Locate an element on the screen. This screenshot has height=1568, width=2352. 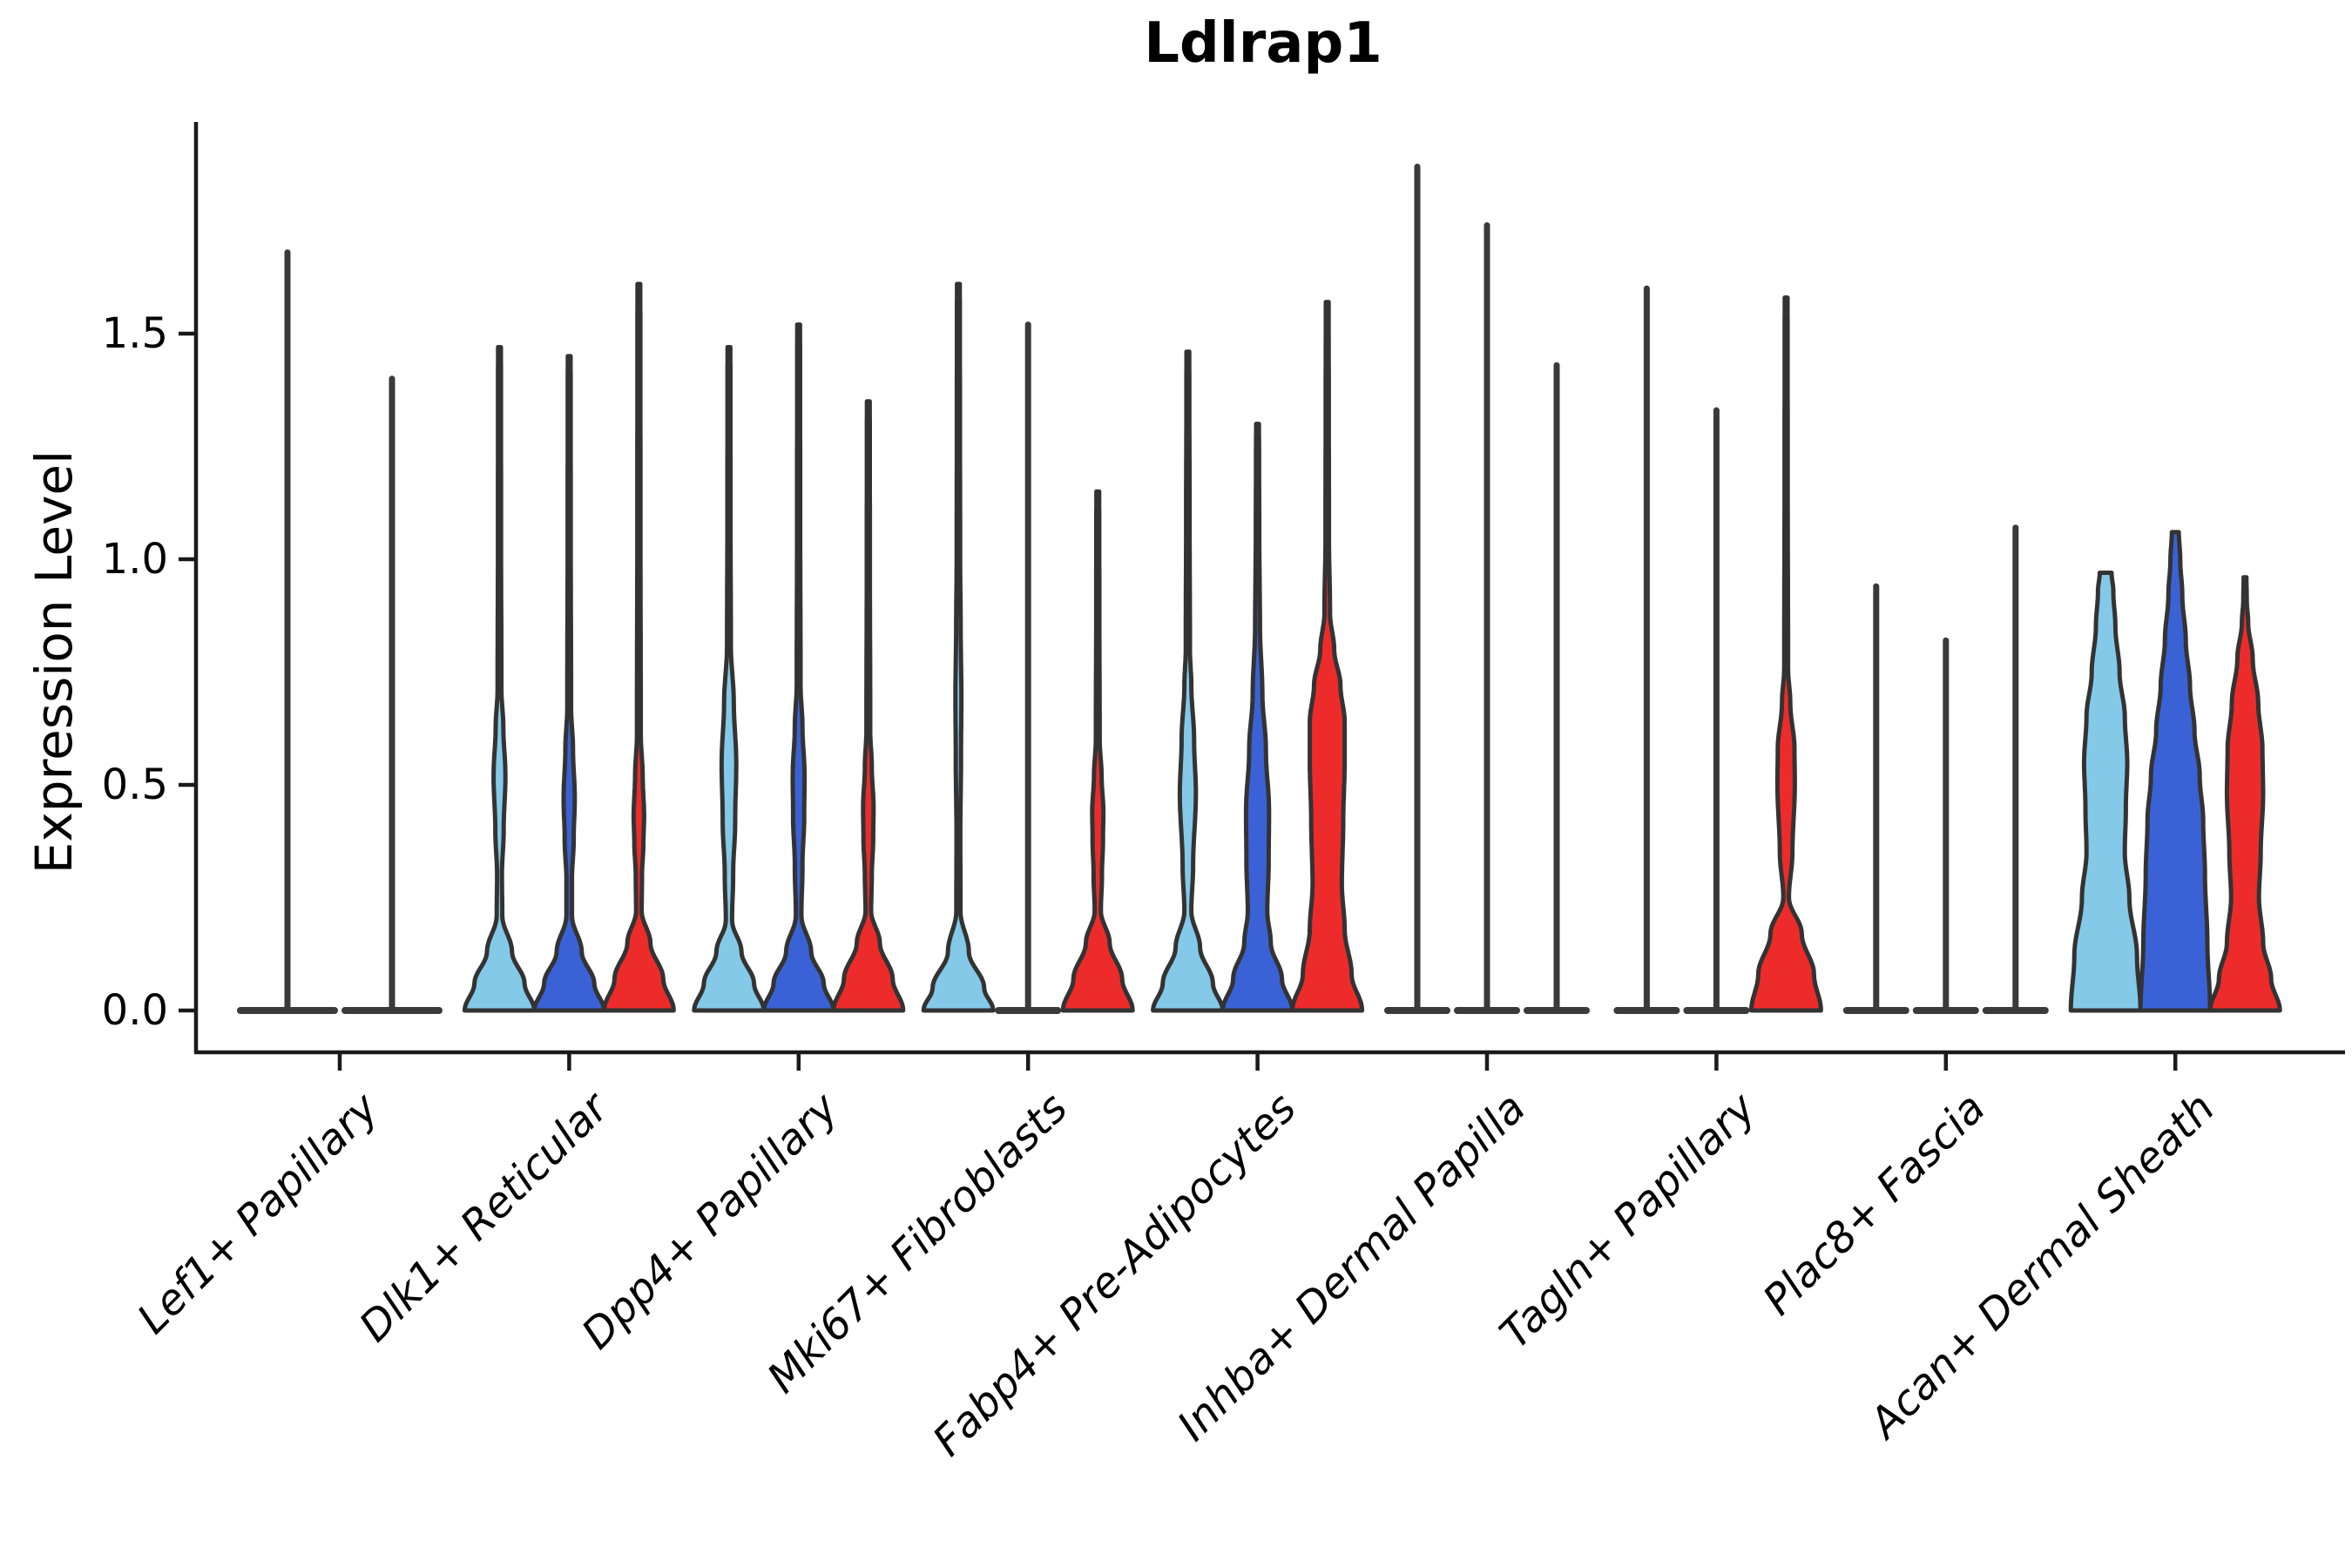
y-axis-label: Expression Level is located at coordinates (54, 662).